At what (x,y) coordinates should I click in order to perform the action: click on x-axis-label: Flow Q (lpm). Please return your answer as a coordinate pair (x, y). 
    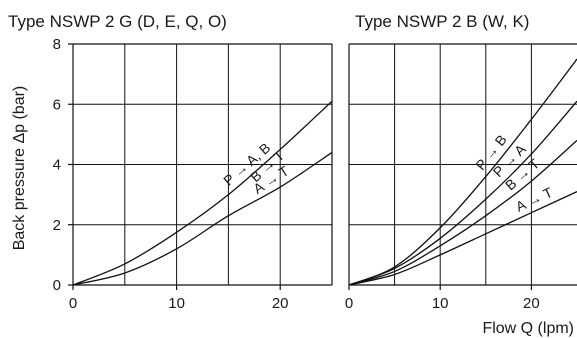
    Looking at the image, I should click on (528, 328).